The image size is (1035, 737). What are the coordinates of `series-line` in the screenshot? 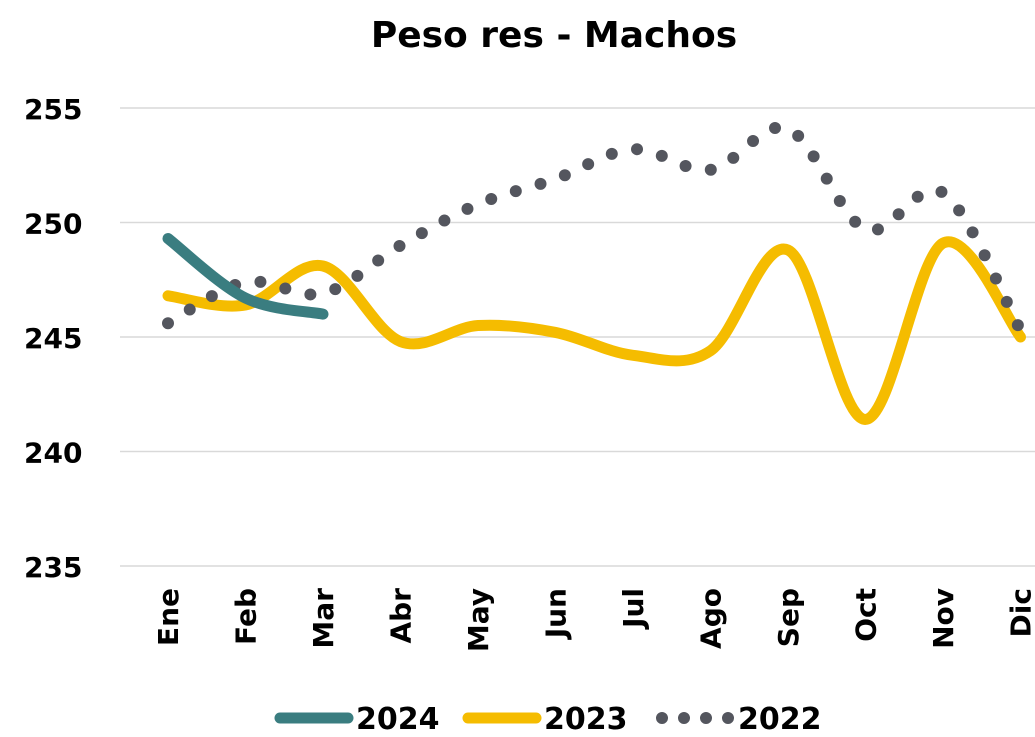 It's located at (245, 276).